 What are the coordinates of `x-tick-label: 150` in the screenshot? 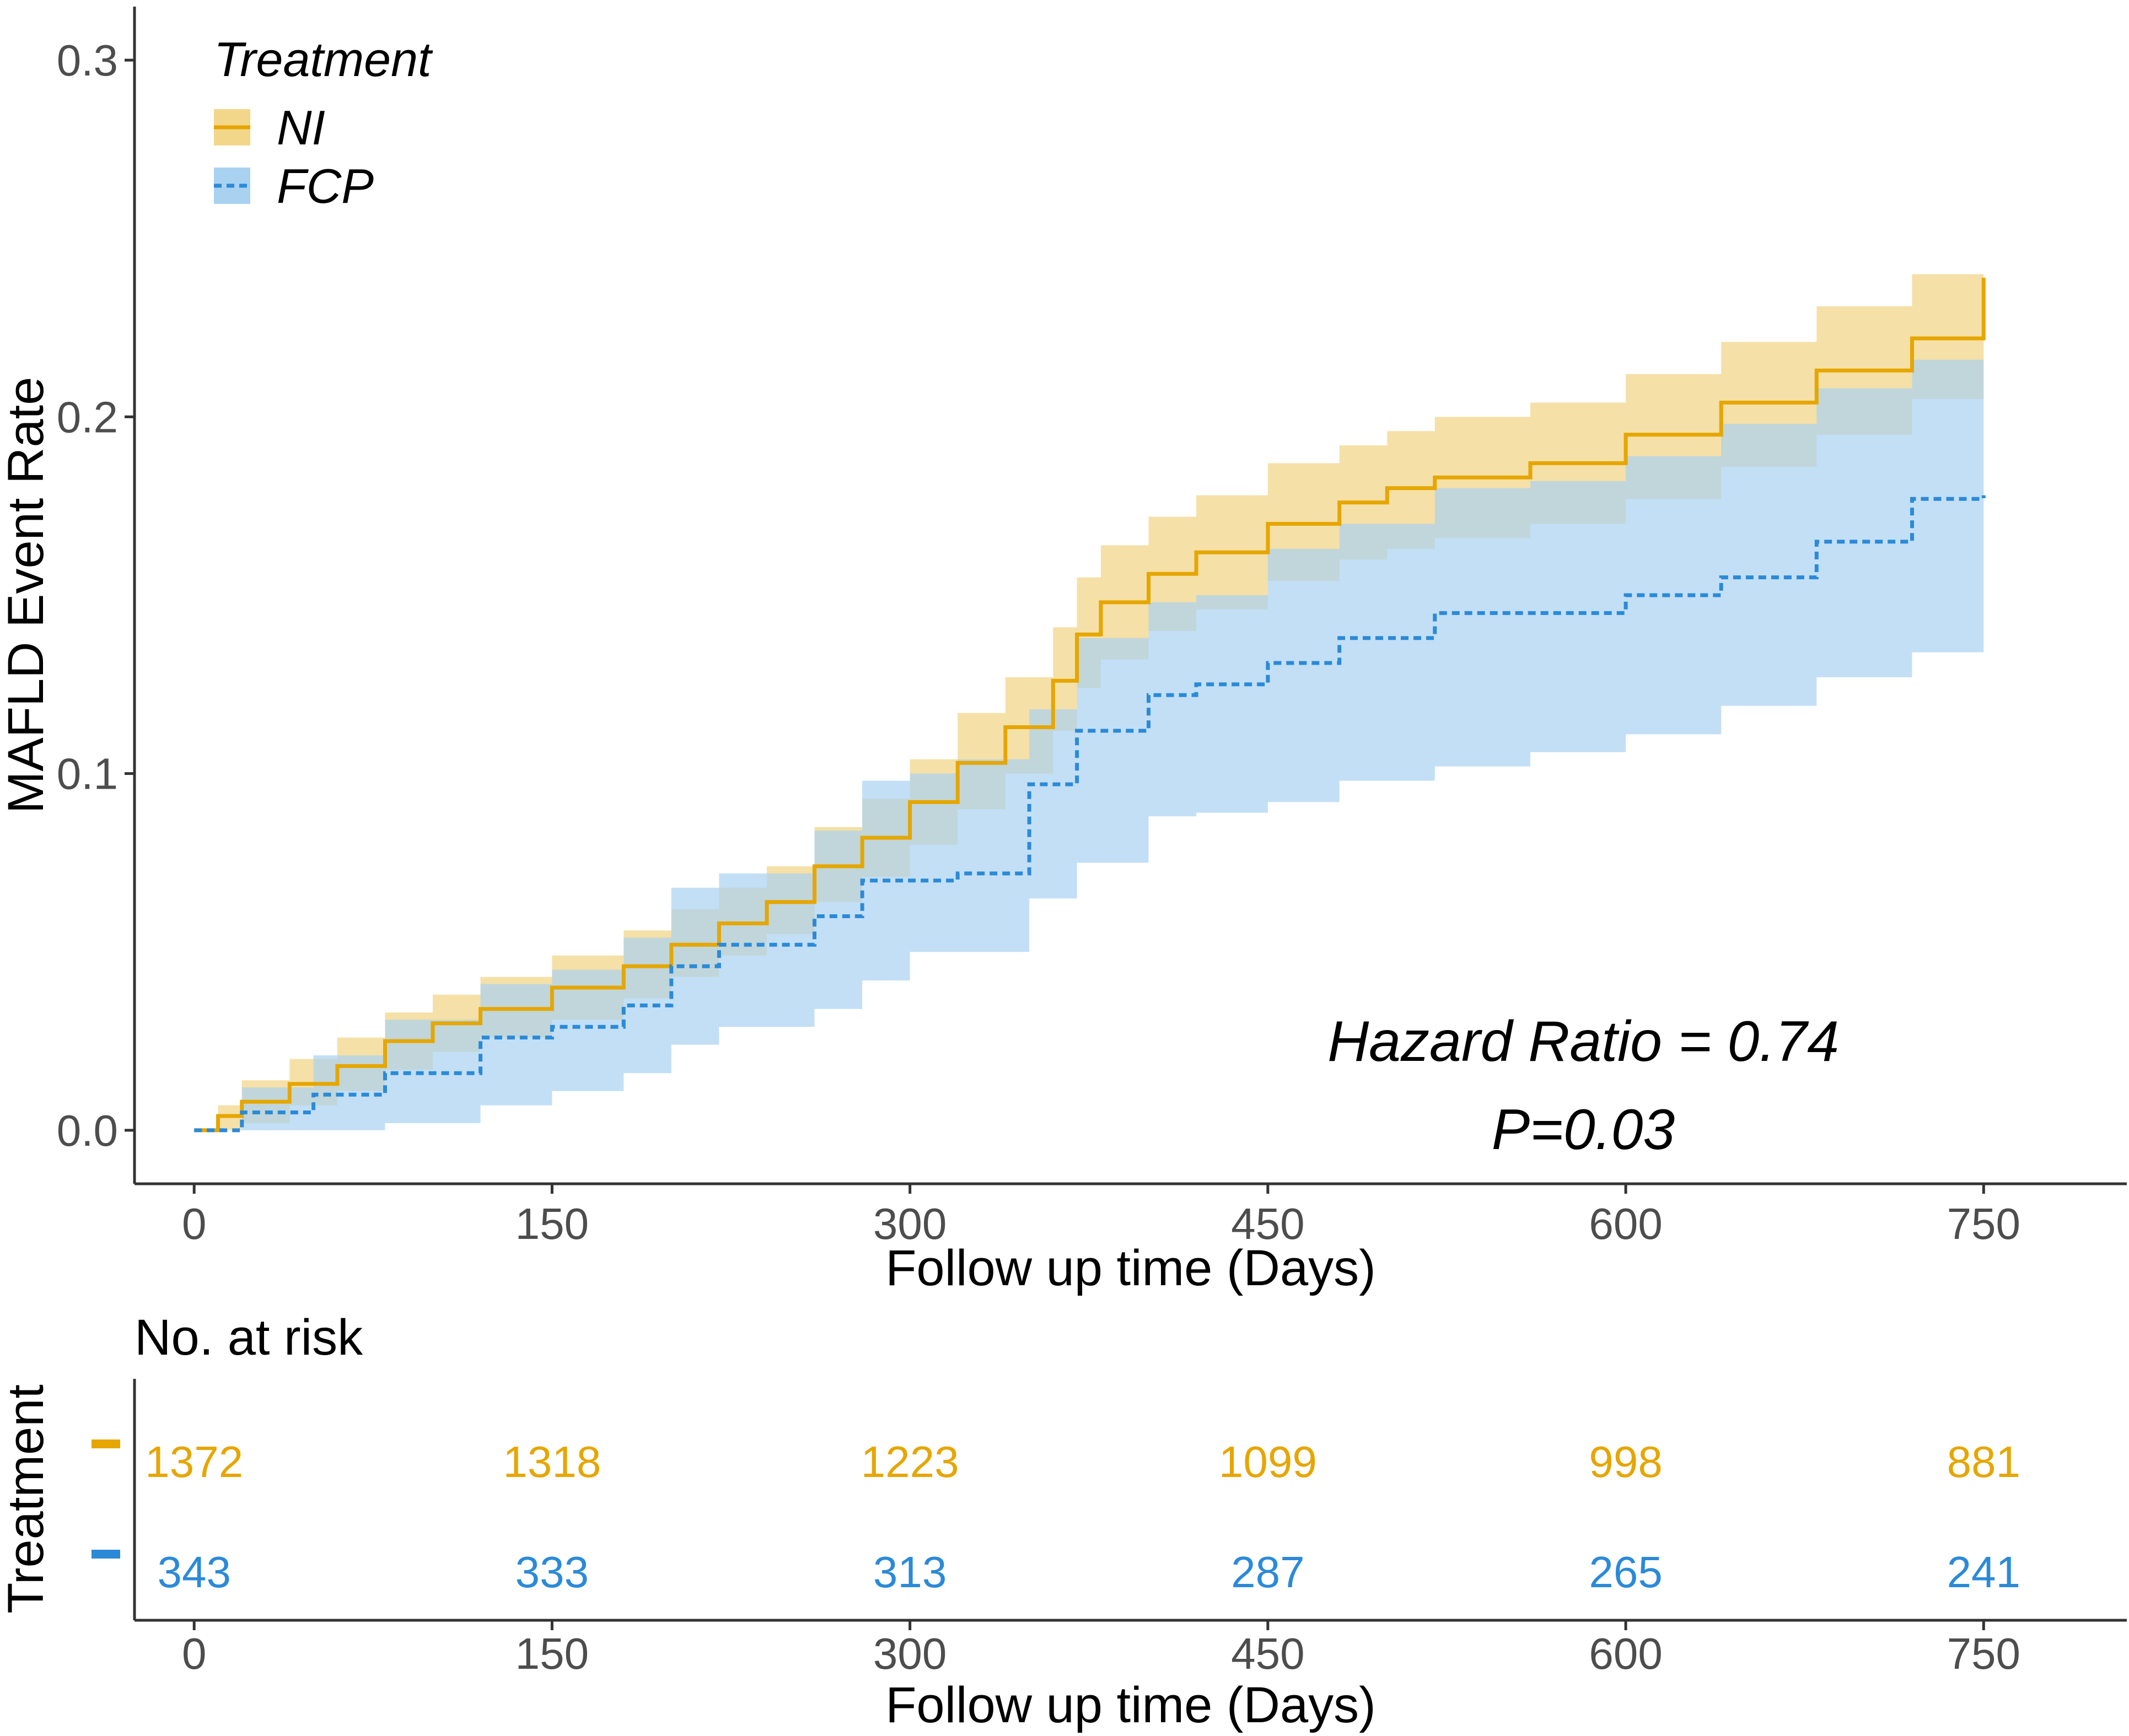 It's located at (552, 1223).